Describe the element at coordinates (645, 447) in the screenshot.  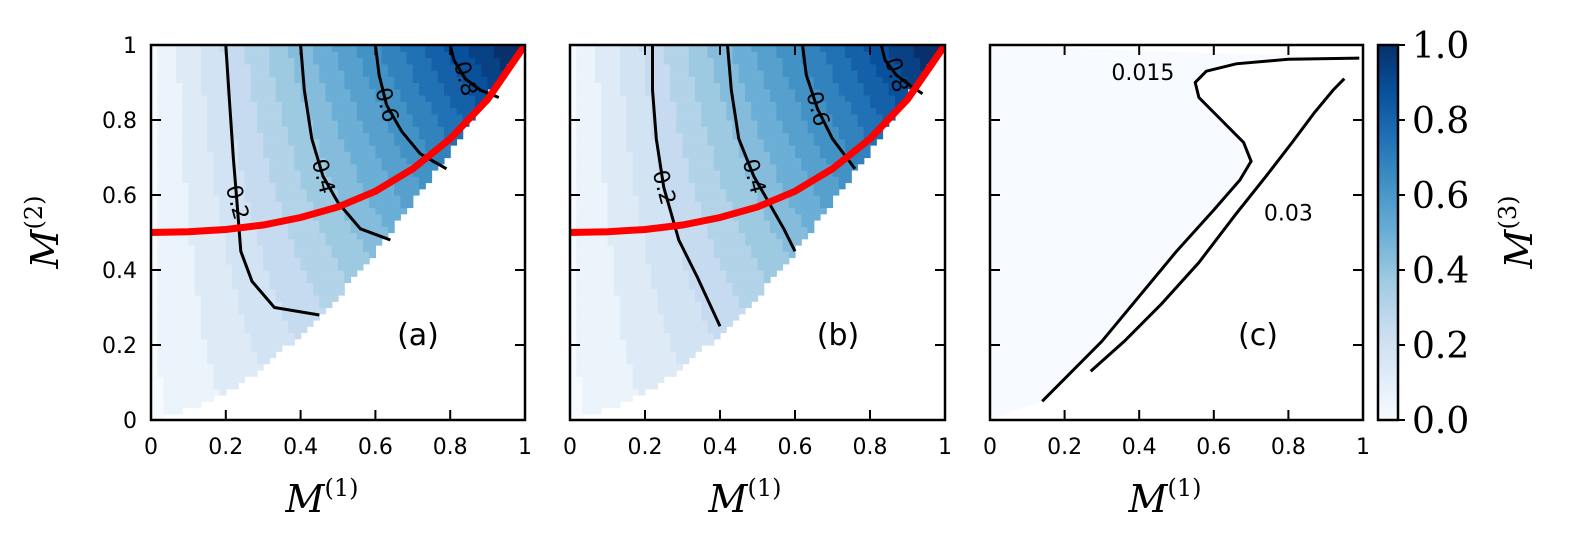
I see `x-tick-label: 0.2` at that location.